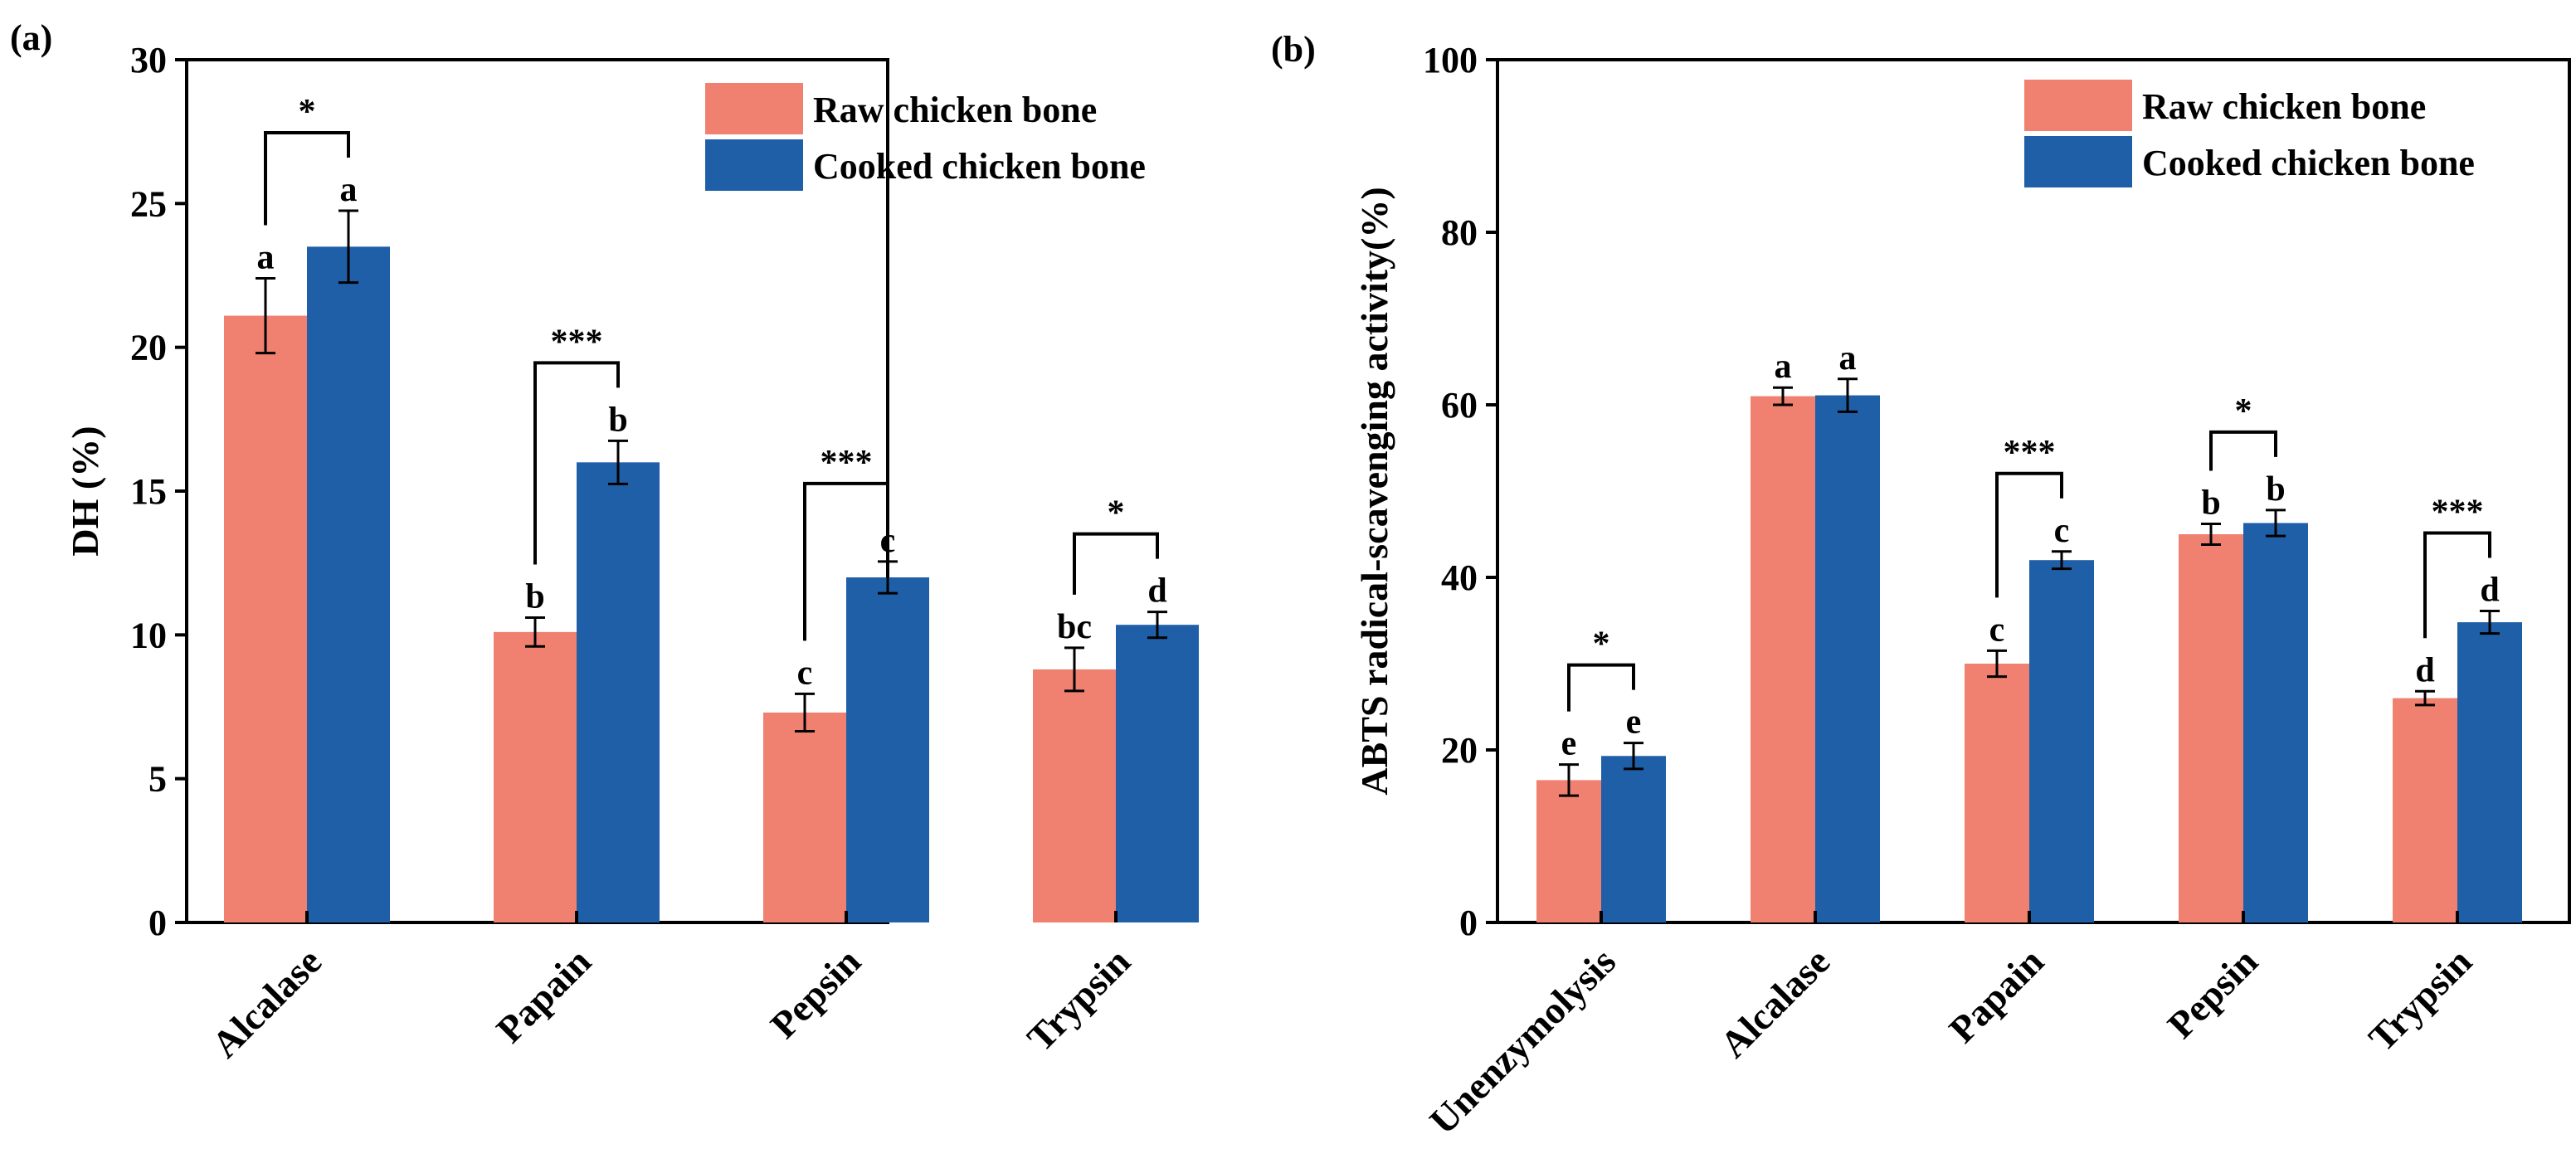 Image resolution: width=2576 pixels, height=1173 pixels. What do you see at coordinates (266, 1003) in the screenshot?
I see `a-category-label: Alcalase` at bounding box center [266, 1003].